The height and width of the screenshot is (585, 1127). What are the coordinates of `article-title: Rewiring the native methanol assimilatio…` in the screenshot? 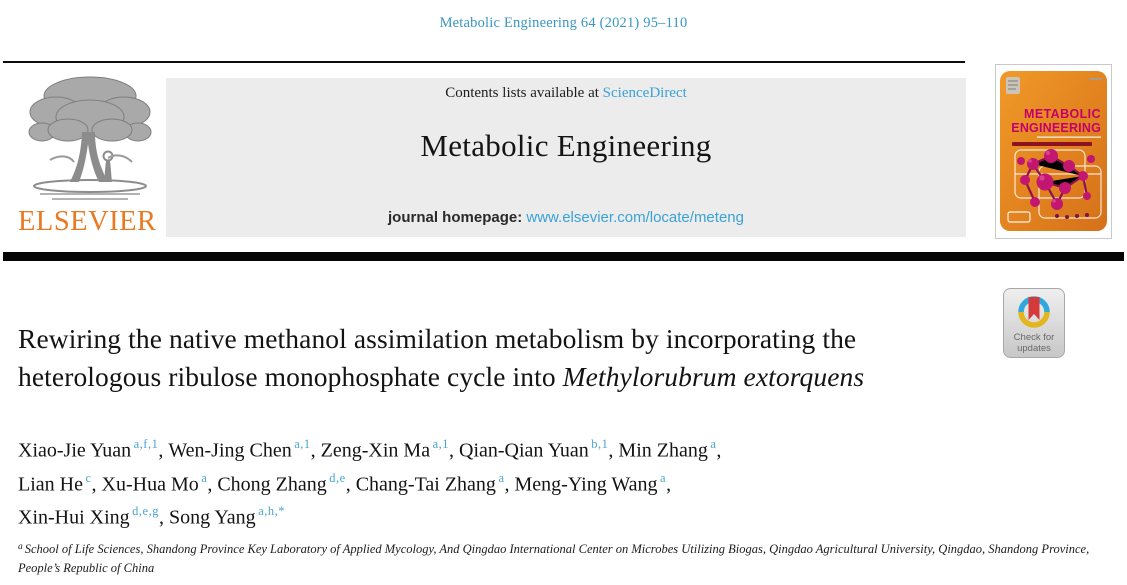 It's located at (478, 358).